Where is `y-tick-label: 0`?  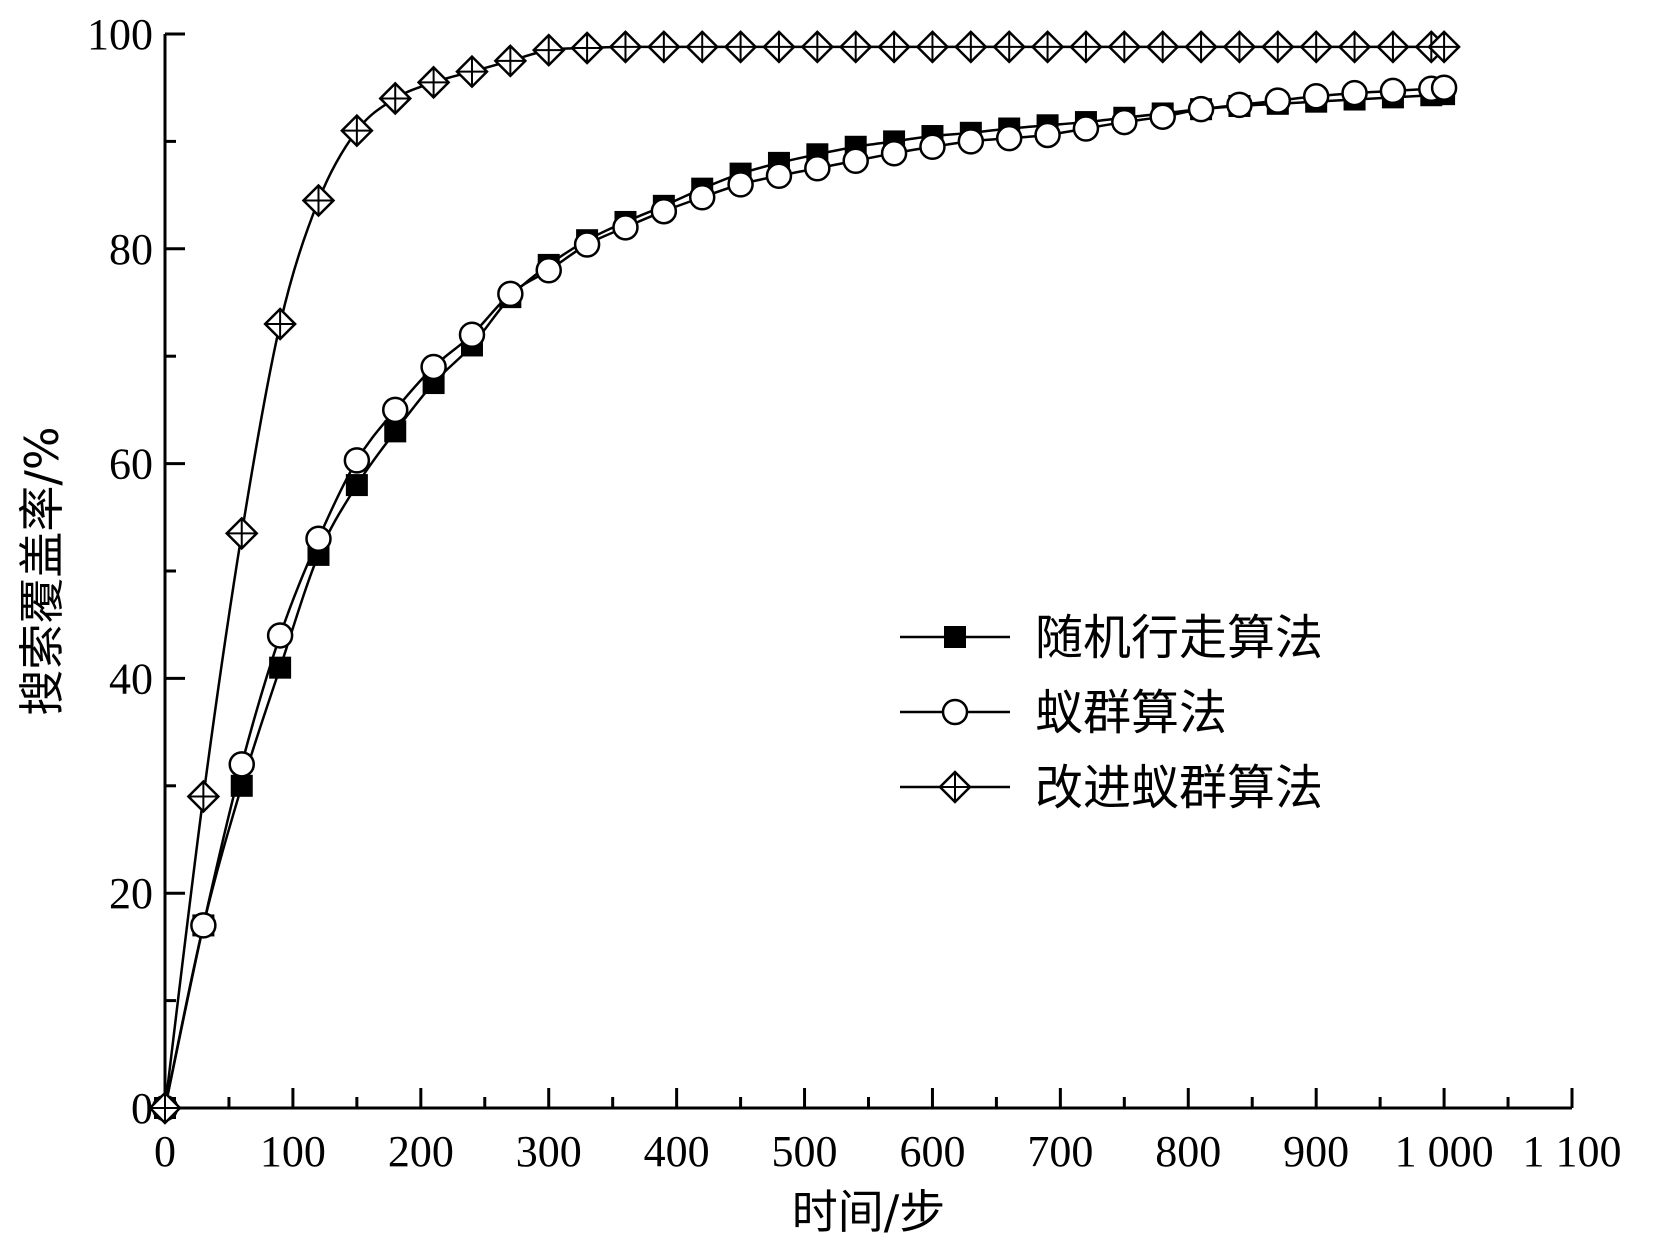
y-tick-label: 0 is located at coordinates (142, 1108).